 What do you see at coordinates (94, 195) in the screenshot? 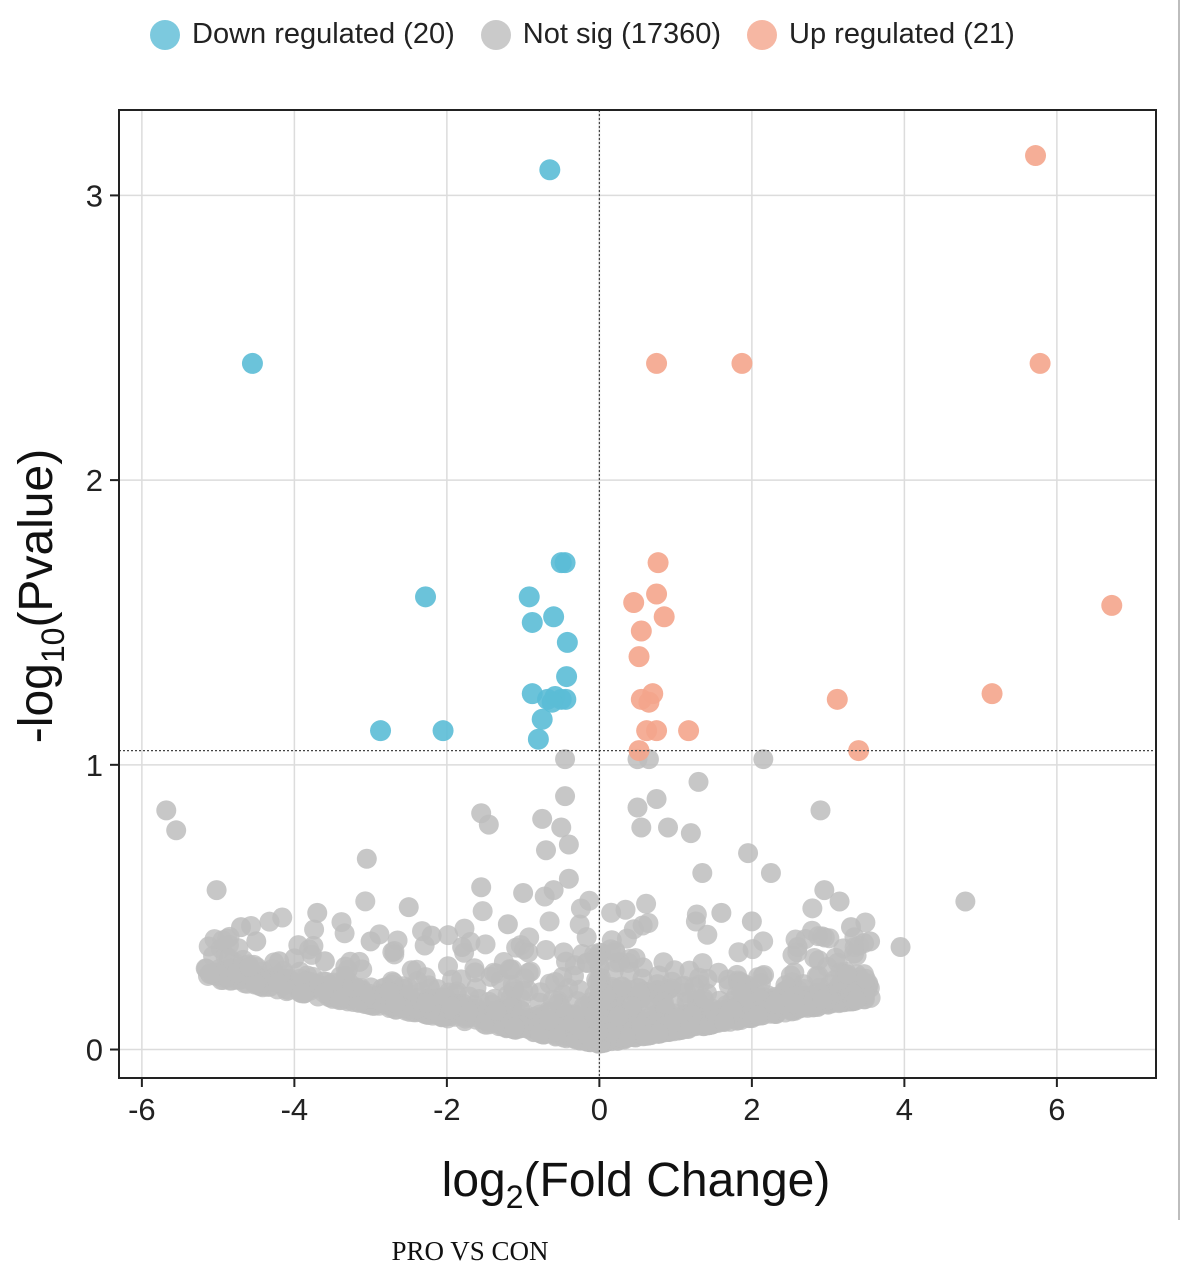
I see `y-tick-label: 3` at bounding box center [94, 195].